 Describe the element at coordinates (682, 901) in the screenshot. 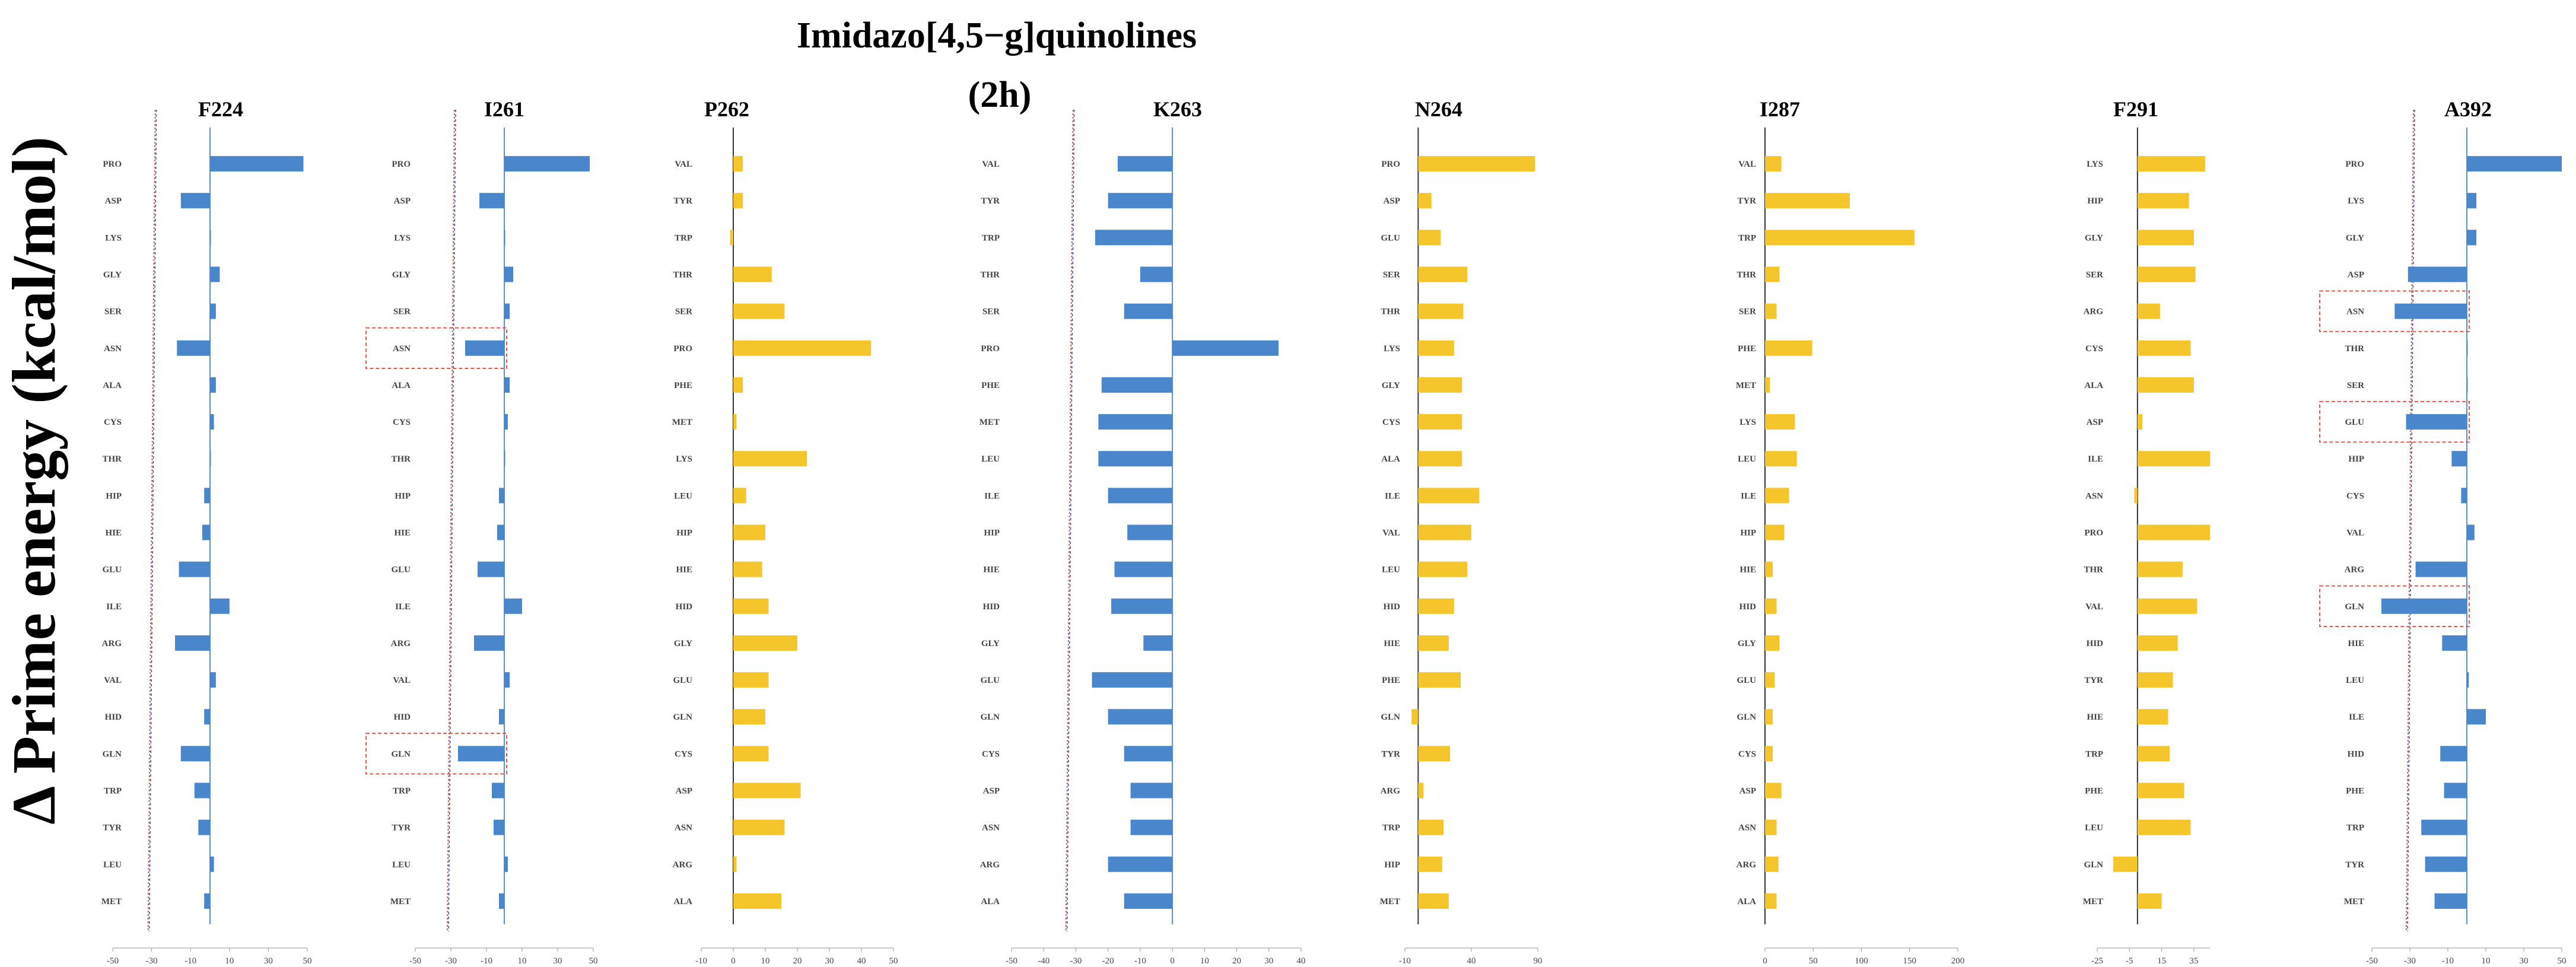

I see `category-label: ALA` at that location.